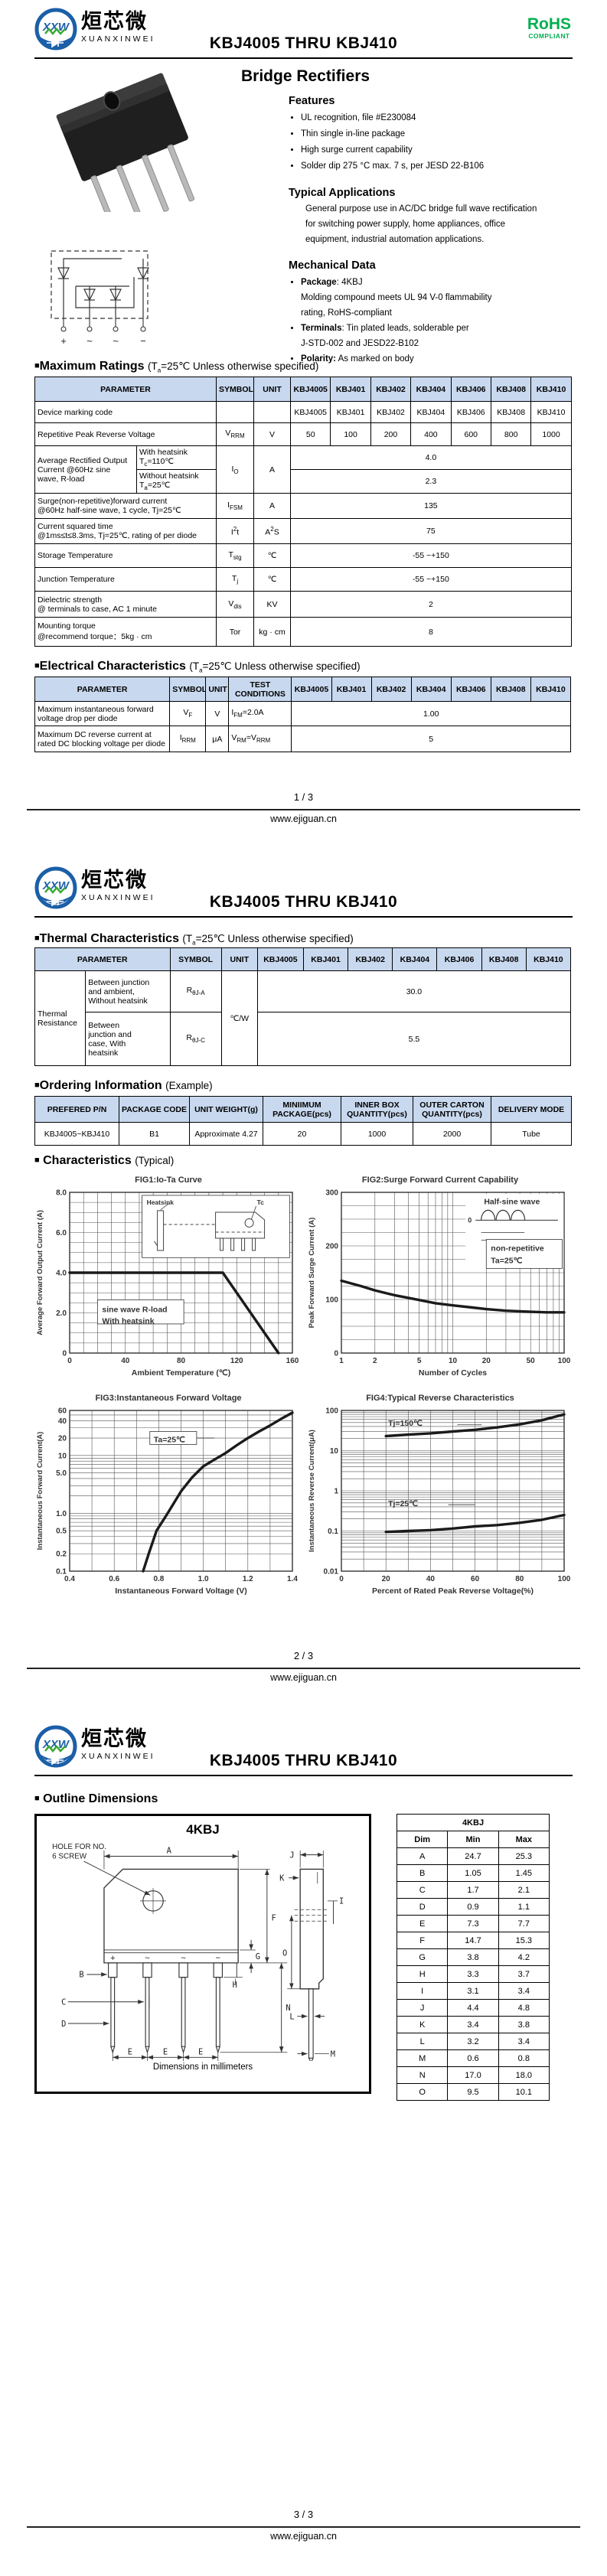 This screenshot has height=2576, width=607. I want to click on dim-max: 1.1, so click(524, 1907).